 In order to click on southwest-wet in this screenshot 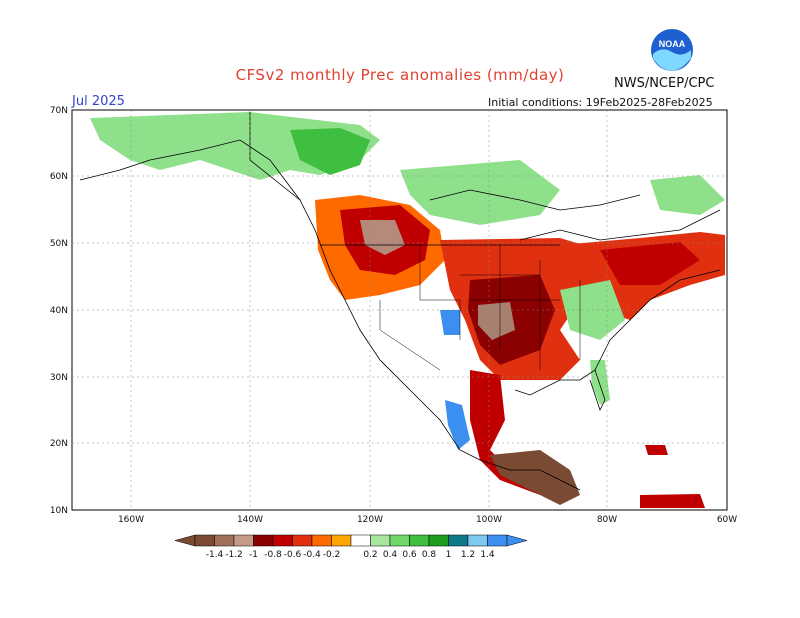, I will do `click(450, 322)`.